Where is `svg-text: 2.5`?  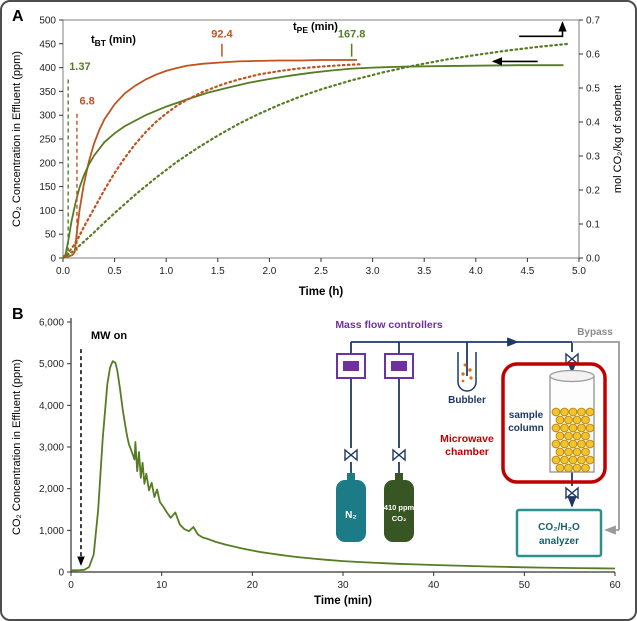 svg-text: 2.5 is located at coordinates (321, 271).